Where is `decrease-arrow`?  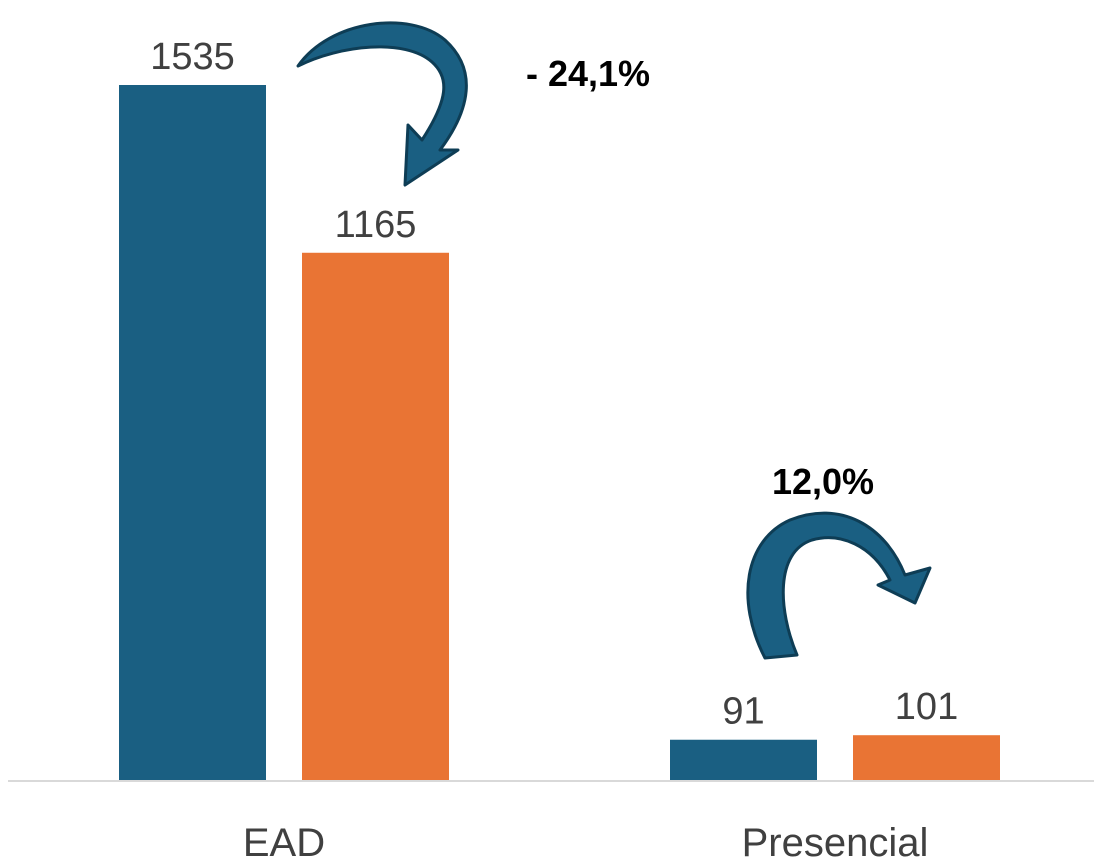
decrease-arrow is located at coordinates (382, 104).